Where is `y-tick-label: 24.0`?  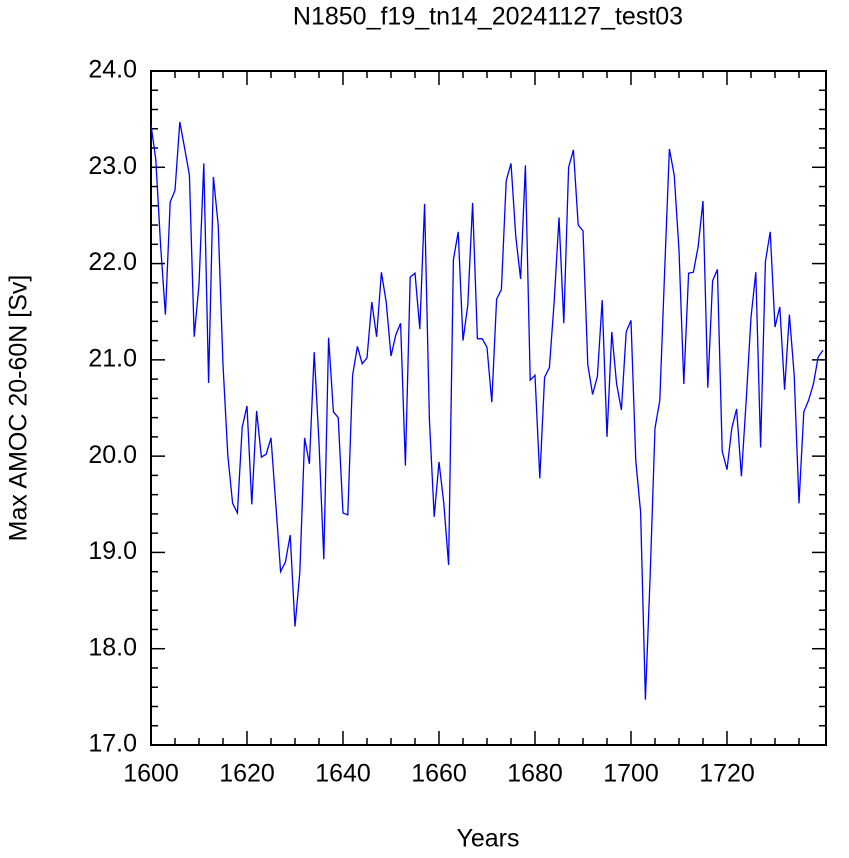
y-tick-label: 24.0 is located at coordinates (112, 70).